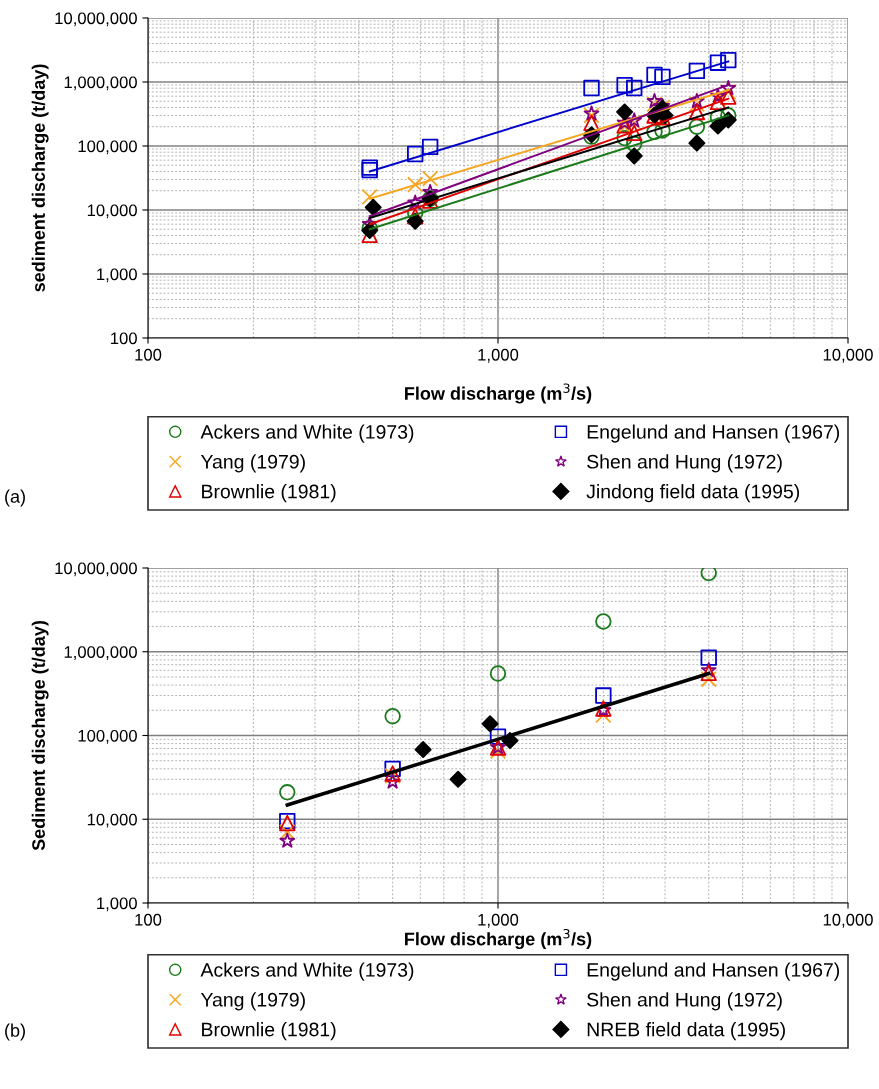 The height and width of the screenshot is (1089, 879). Describe the element at coordinates (40, 736) in the screenshot. I see `y-axis-title: Sediment discharge (t/day)` at that location.